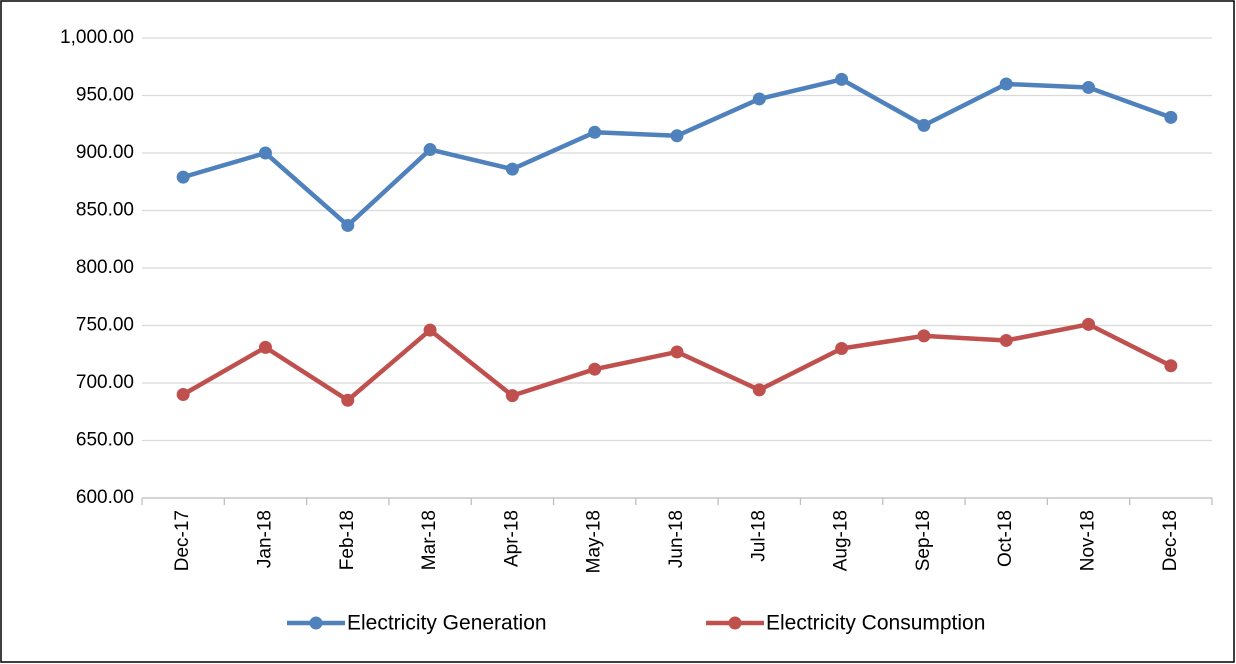 This screenshot has width=1236, height=664. I want to click on x-tick-label: Mar-18, so click(429, 540).